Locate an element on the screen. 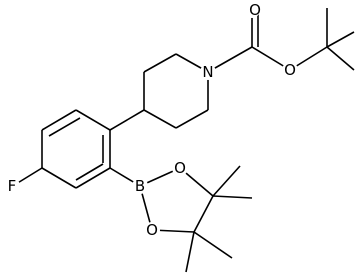 This screenshot has height=280, width=358. atom-label: F is located at coordinates (12, 186).